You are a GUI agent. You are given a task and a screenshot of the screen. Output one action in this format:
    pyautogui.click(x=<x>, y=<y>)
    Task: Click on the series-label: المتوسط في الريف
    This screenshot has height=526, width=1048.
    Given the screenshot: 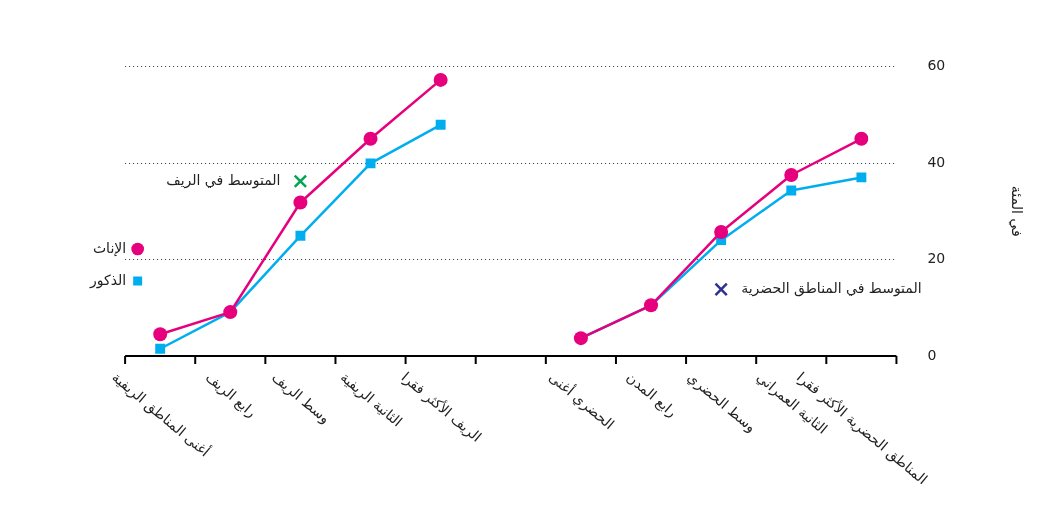 What is the action you would take?
    pyautogui.click(x=223, y=180)
    